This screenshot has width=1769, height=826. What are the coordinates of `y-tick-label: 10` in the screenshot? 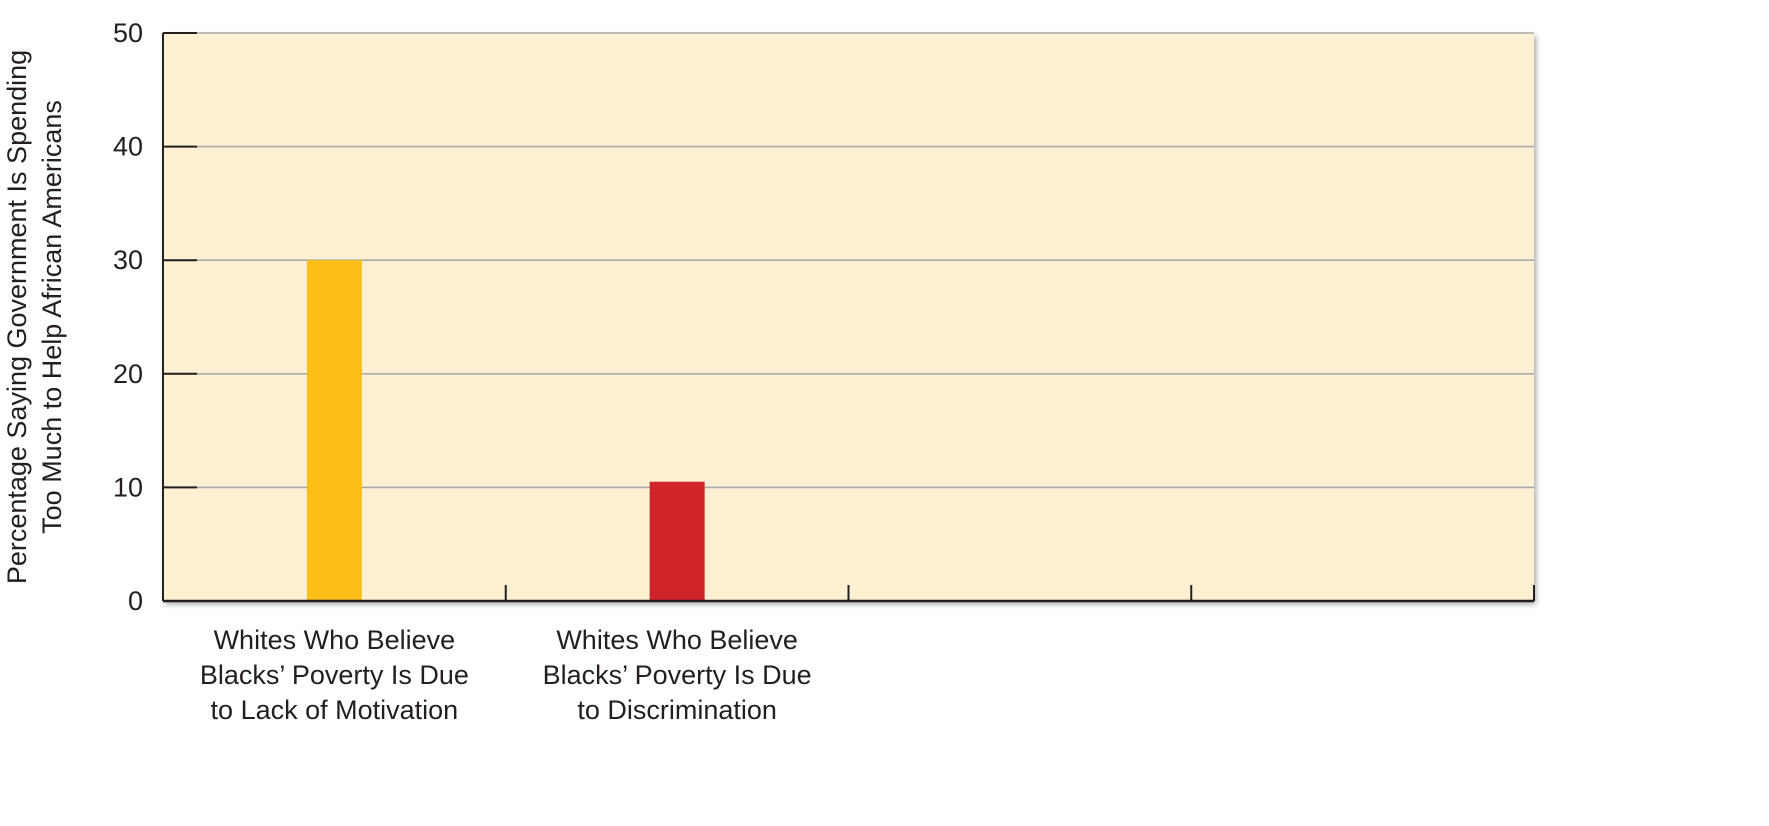 It's located at (128, 487).